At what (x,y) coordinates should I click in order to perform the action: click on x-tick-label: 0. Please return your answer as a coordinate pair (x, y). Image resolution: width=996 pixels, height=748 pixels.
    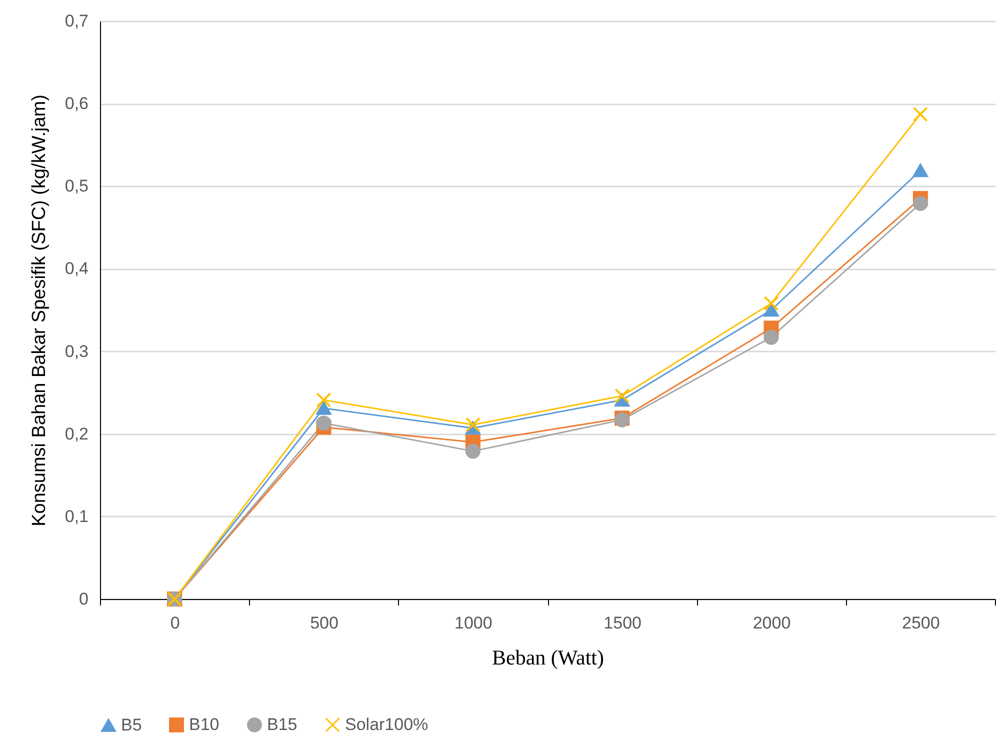
    Looking at the image, I should click on (175, 623).